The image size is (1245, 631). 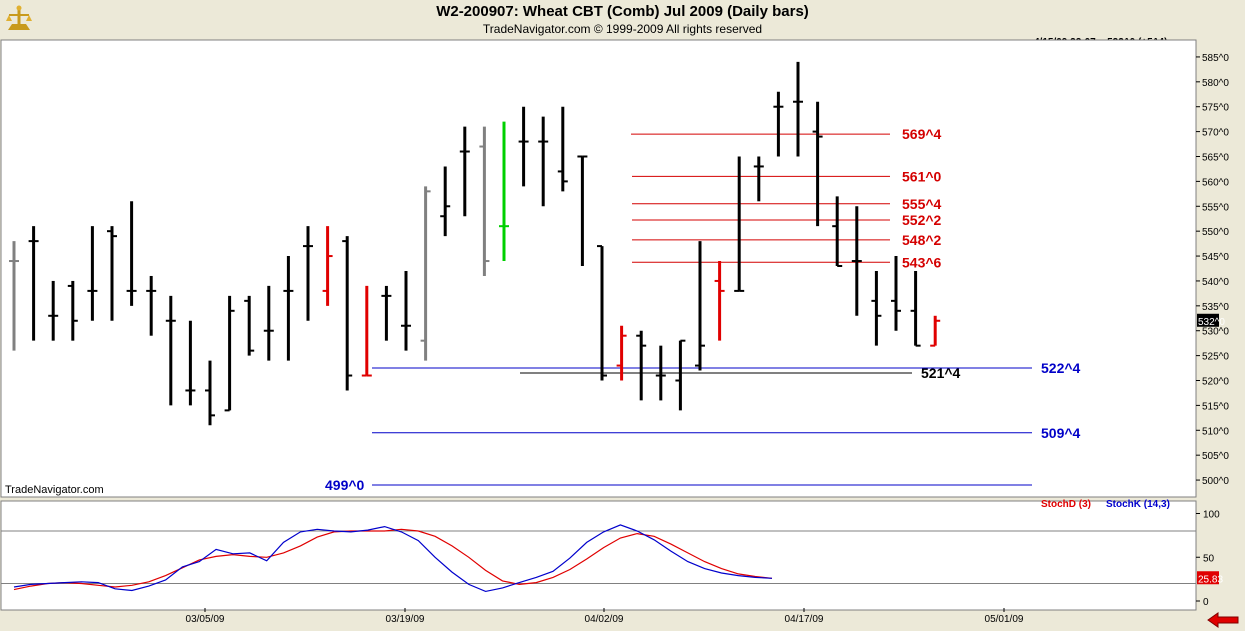 I want to click on price-tick-label: 585^0, so click(x=1215, y=58).